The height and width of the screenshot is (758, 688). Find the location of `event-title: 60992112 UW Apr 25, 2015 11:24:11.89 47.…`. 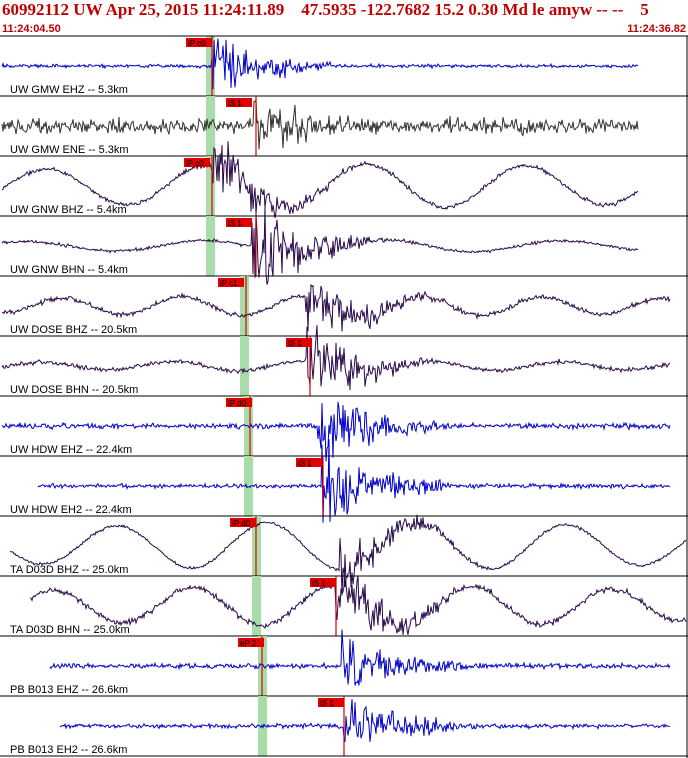

event-title: 60992112 UW Apr 25, 2015 11:24:11.89 47.… is located at coordinates (325, 9).